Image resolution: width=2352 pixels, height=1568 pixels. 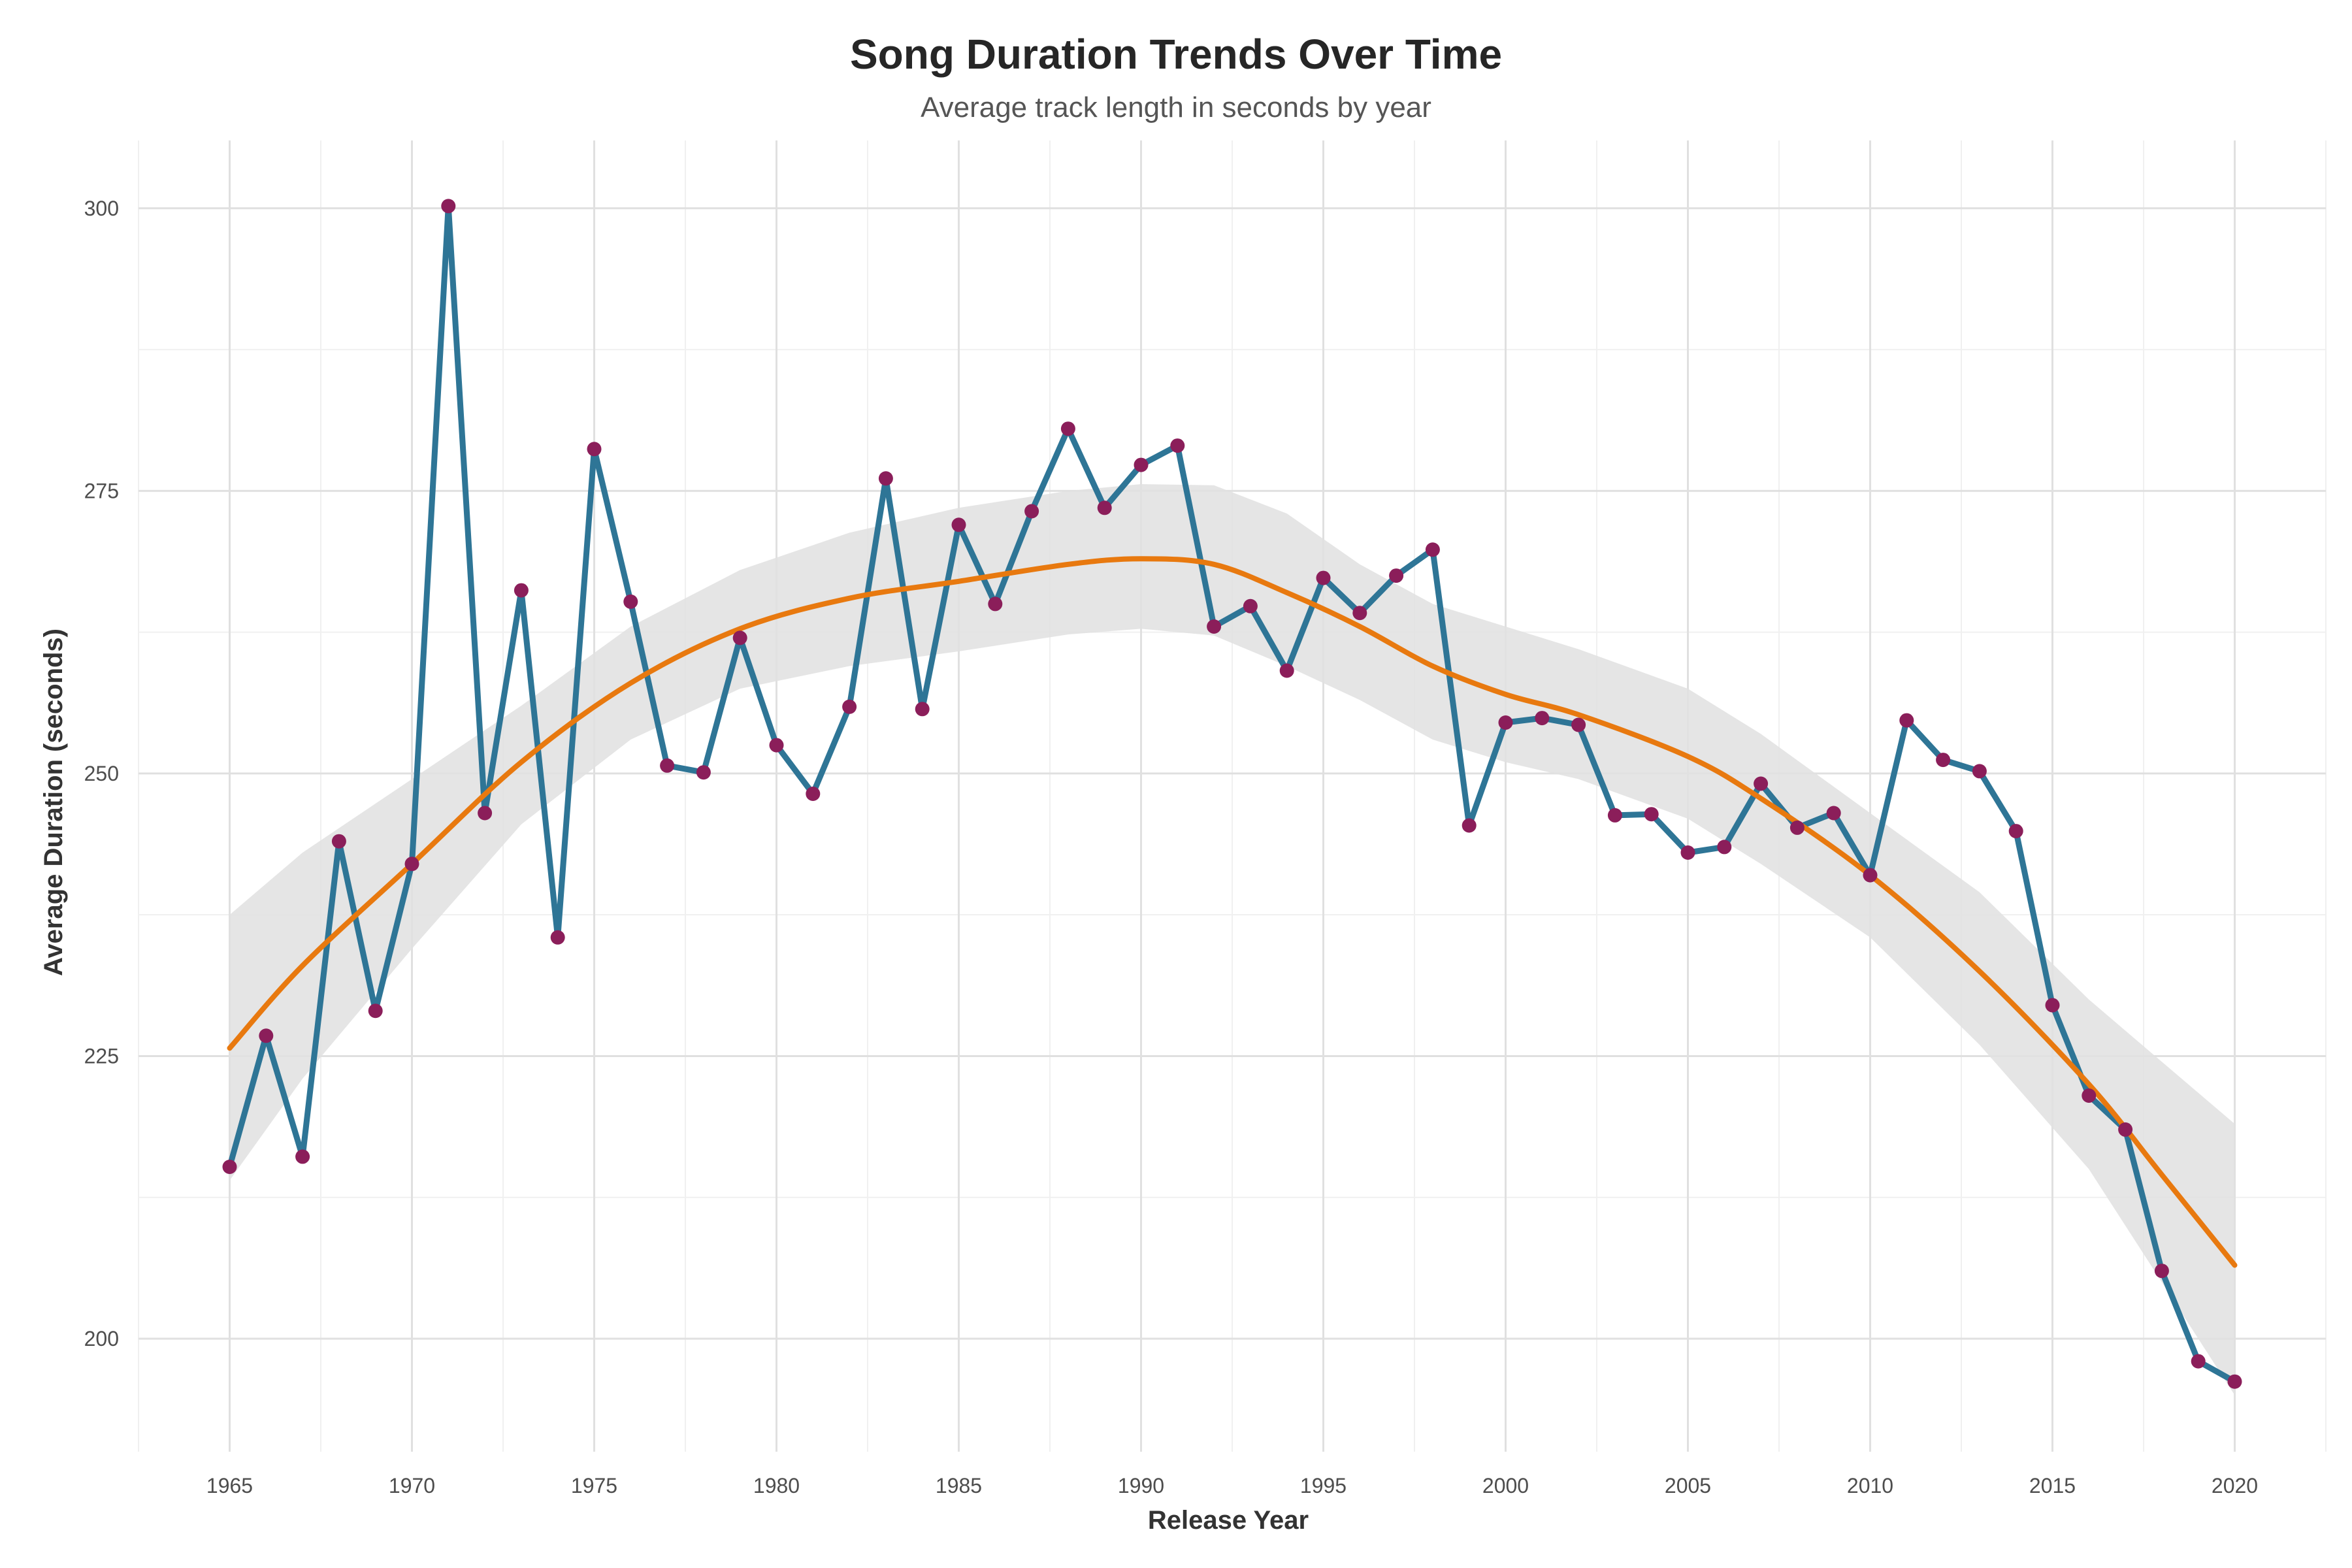 I want to click on y-tick-label: 225, so click(x=101, y=1056).